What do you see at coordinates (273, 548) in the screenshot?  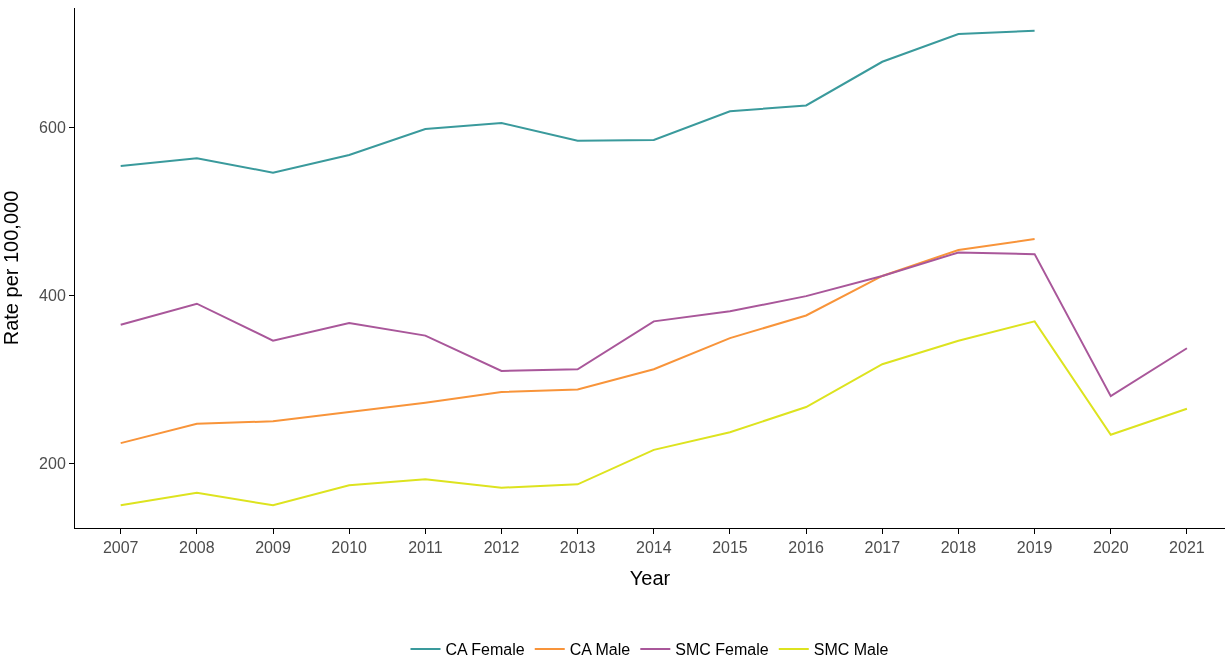 I see `x-tick-label: 2009` at bounding box center [273, 548].